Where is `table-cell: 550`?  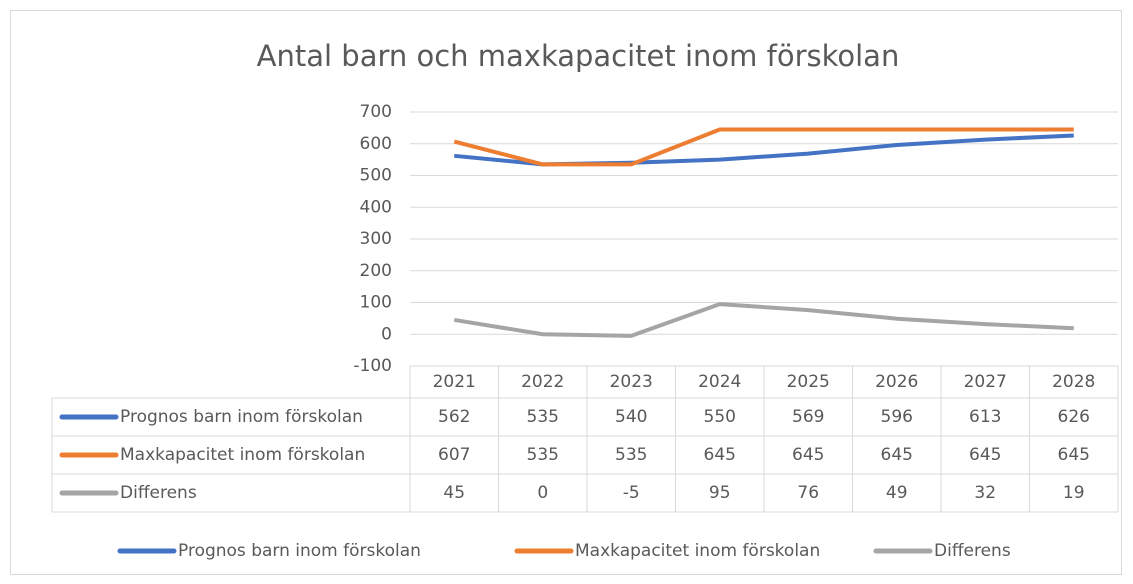 table-cell: 550 is located at coordinates (720, 417).